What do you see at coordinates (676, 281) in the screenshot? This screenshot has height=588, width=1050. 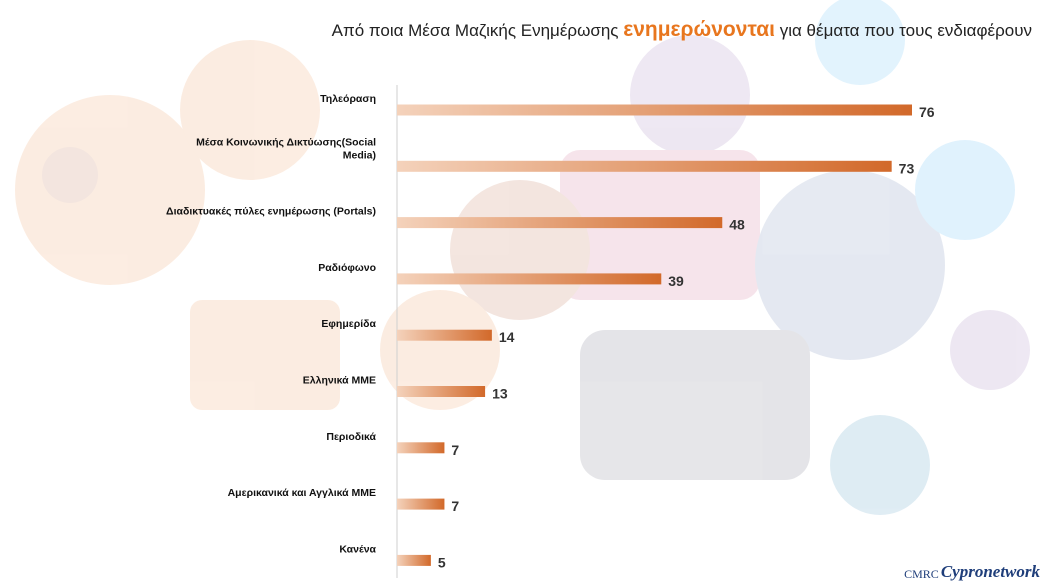 I see `value-label: 39` at bounding box center [676, 281].